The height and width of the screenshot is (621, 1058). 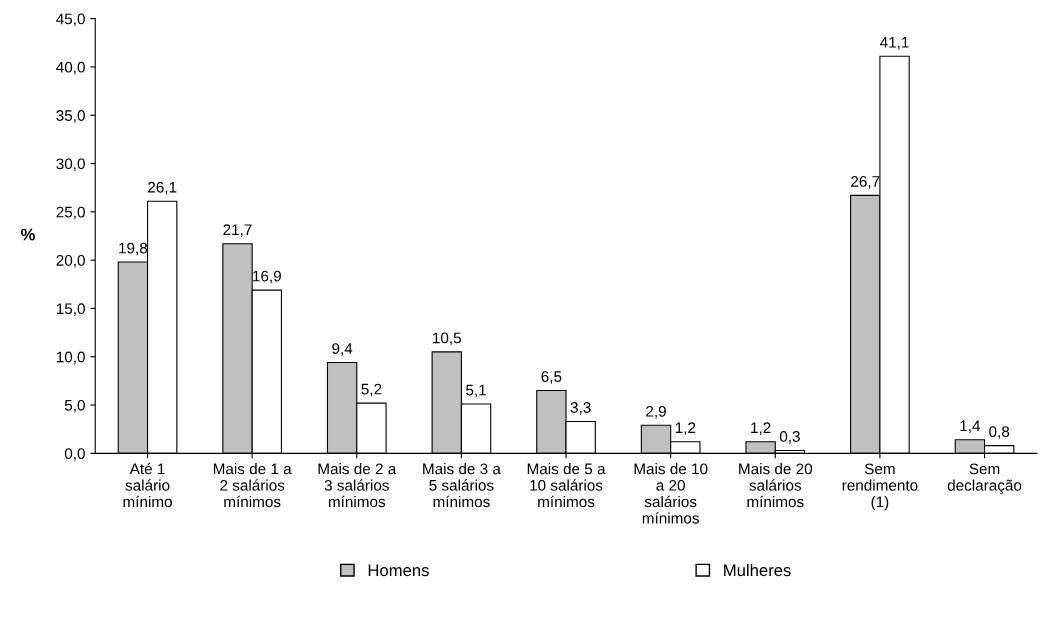 I want to click on y-tick-label: 40,0, so click(x=70, y=68).